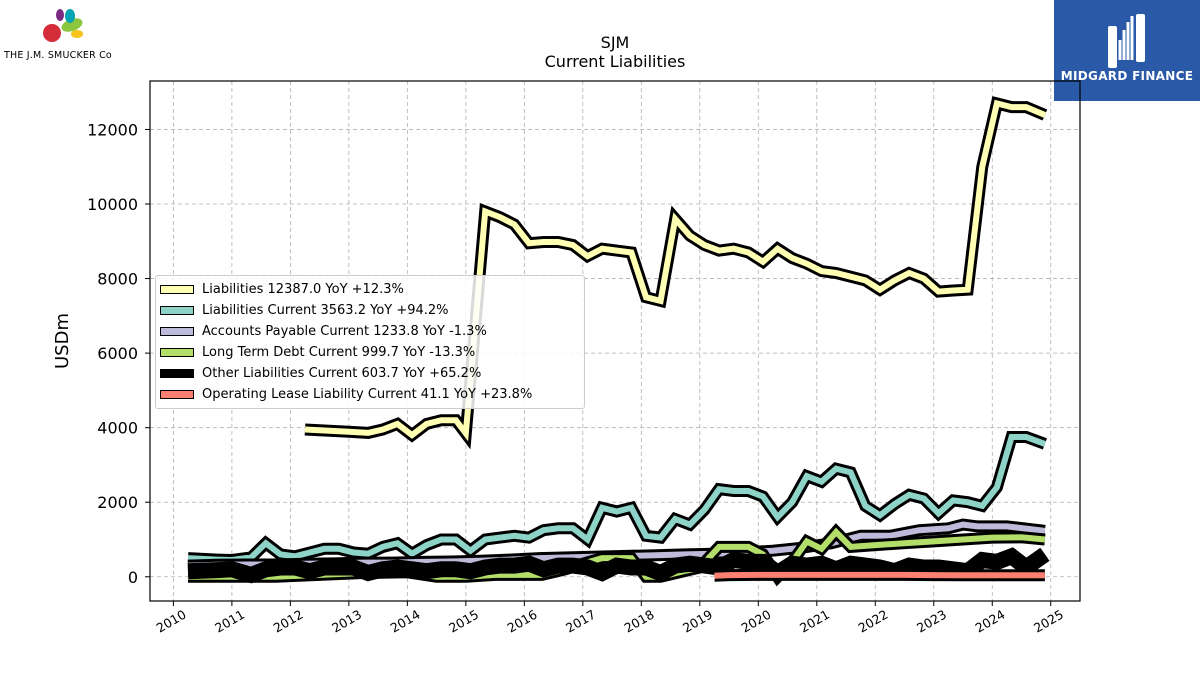  What do you see at coordinates (58, 55) in the screenshot?
I see `smucker-logo-text: THE J.M. SMUCKER Co` at bounding box center [58, 55].